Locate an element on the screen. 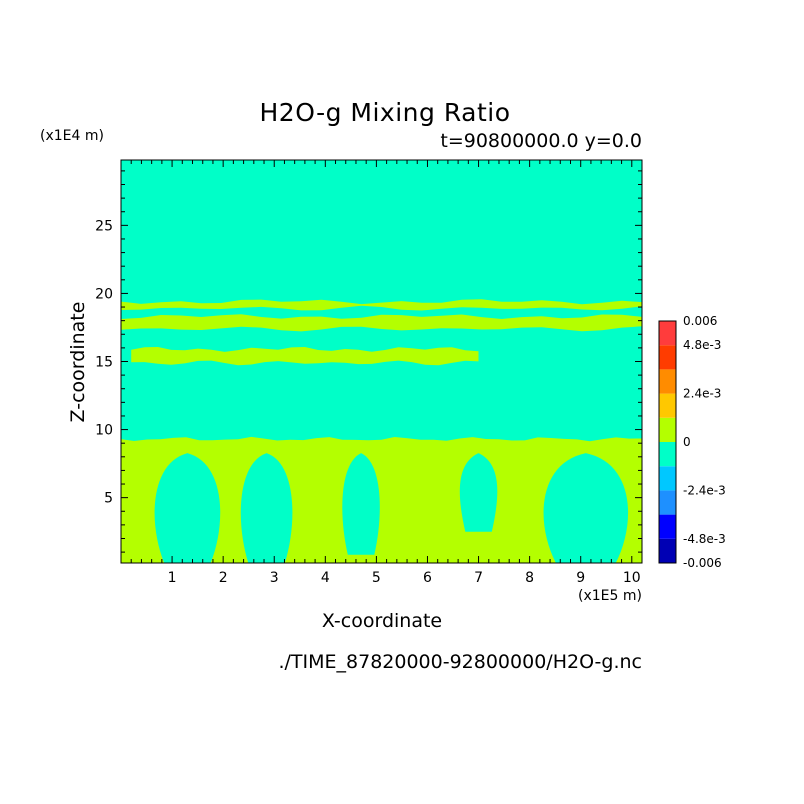 Image resolution: width=804 pixels, height=804 pixels. x-tick-label: 2 is located at coordinates (223, 578).